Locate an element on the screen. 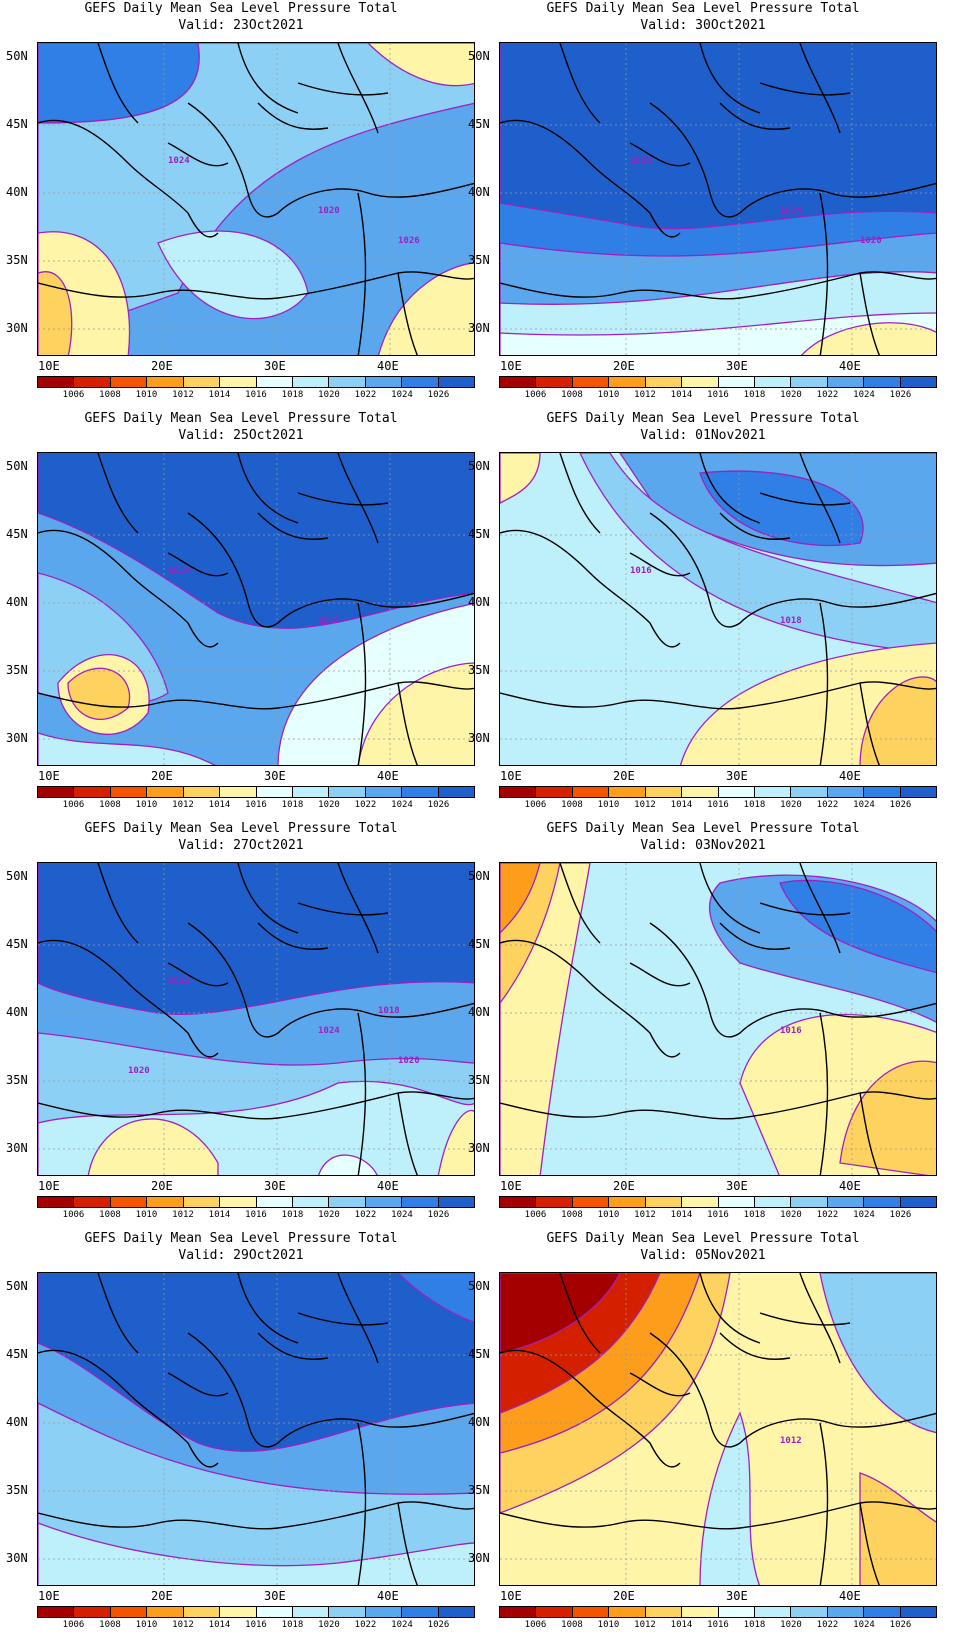  latitude-label: 40N is located at coordinates (479, 602).